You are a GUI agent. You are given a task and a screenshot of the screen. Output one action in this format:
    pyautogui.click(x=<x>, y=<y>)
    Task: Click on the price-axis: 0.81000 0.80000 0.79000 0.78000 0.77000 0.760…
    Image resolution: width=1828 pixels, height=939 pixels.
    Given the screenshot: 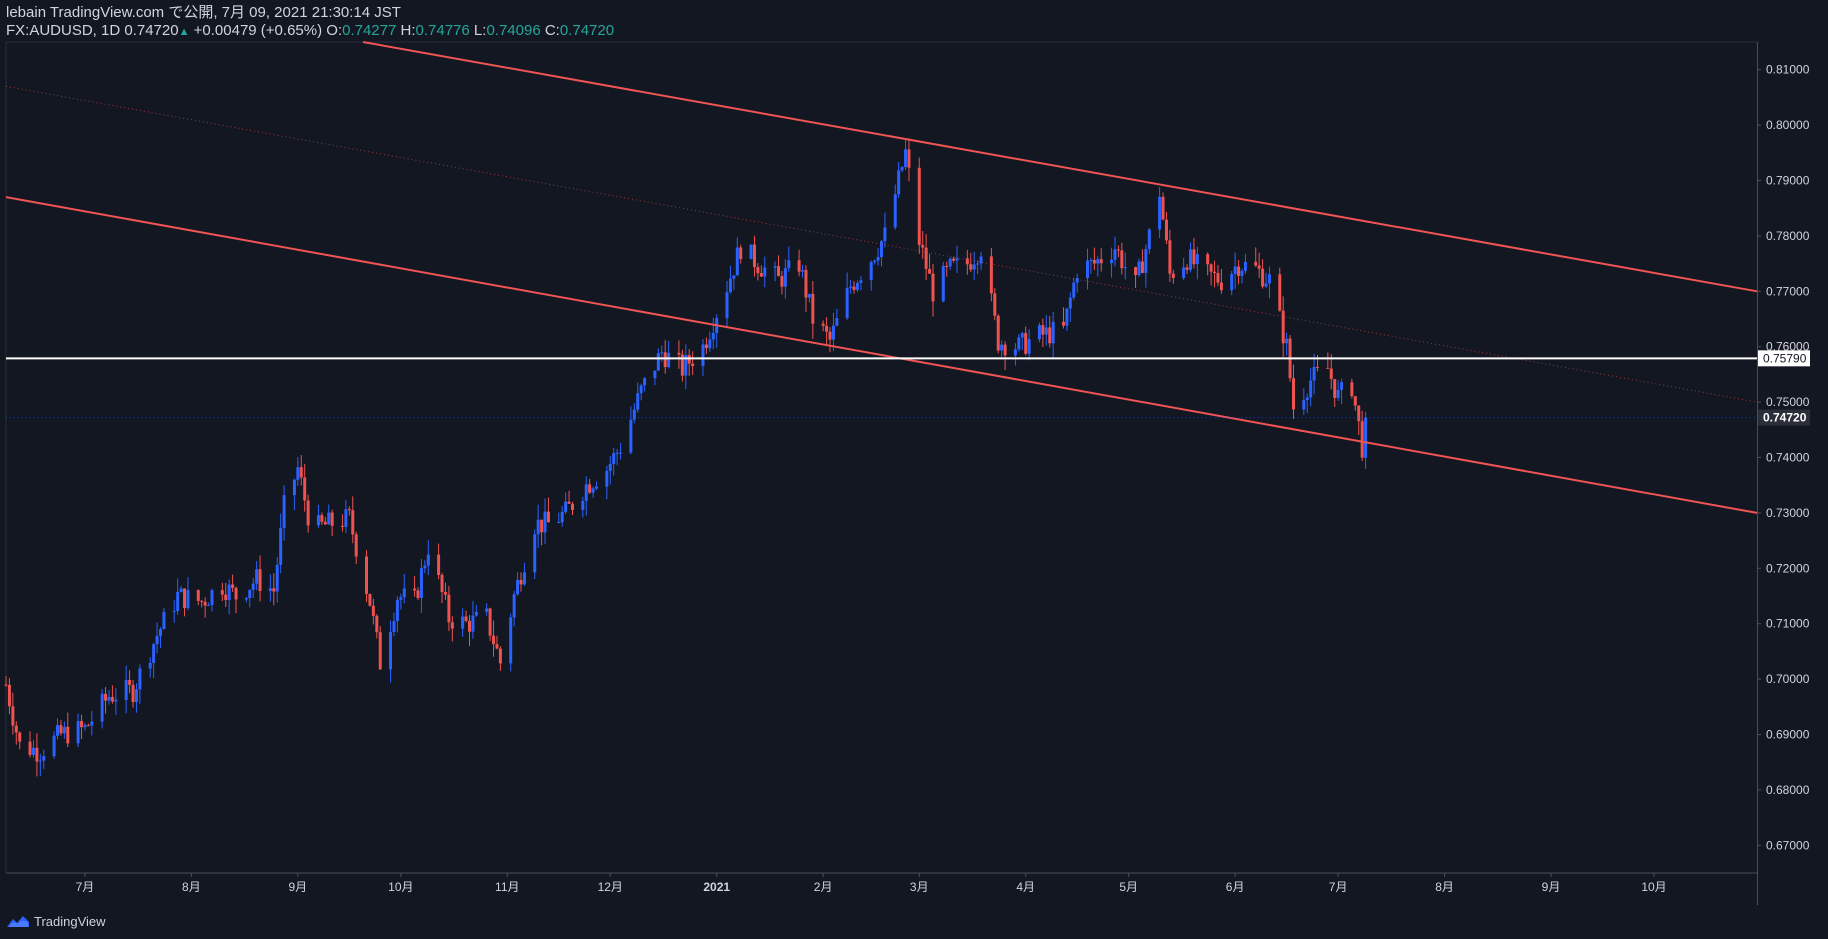 What is the action you would take?
    pyautogui.click(x=1783, y=458)
    